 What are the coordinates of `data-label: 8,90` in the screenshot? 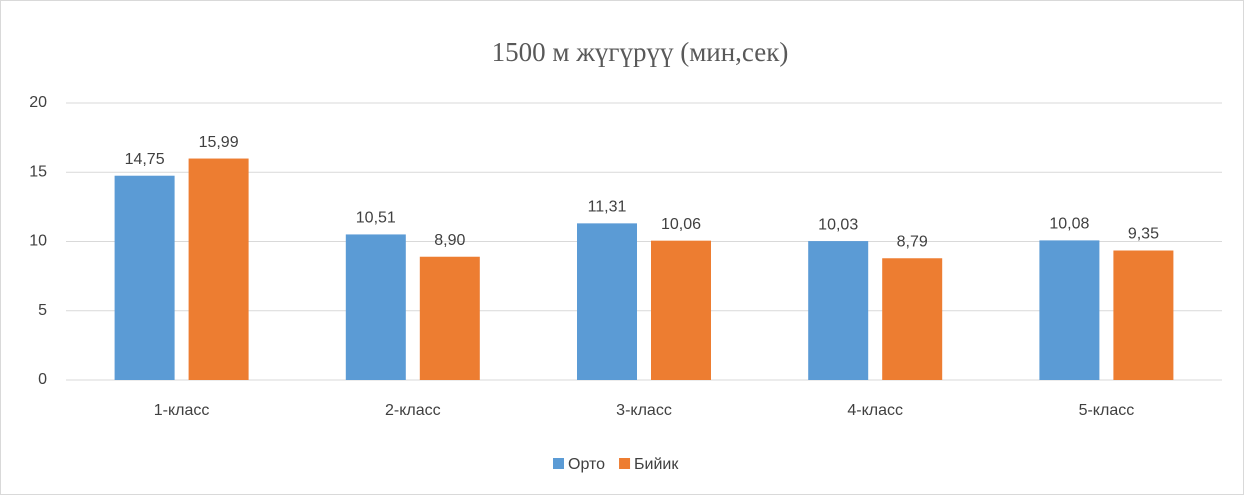 It's located at (449, 240).